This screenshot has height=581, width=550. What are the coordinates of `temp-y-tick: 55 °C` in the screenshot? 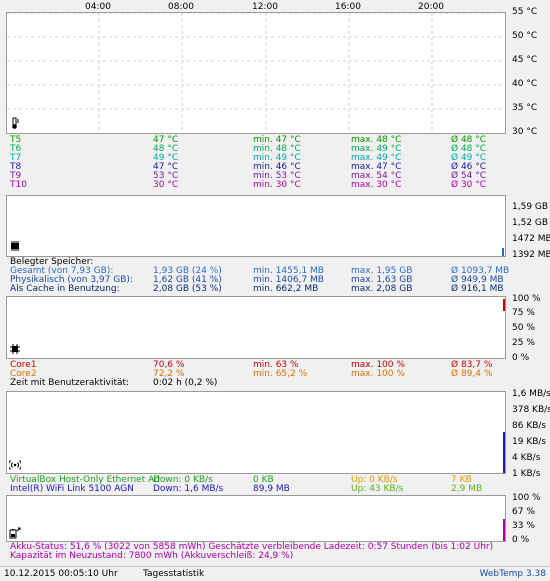 It's located at (525, 12).